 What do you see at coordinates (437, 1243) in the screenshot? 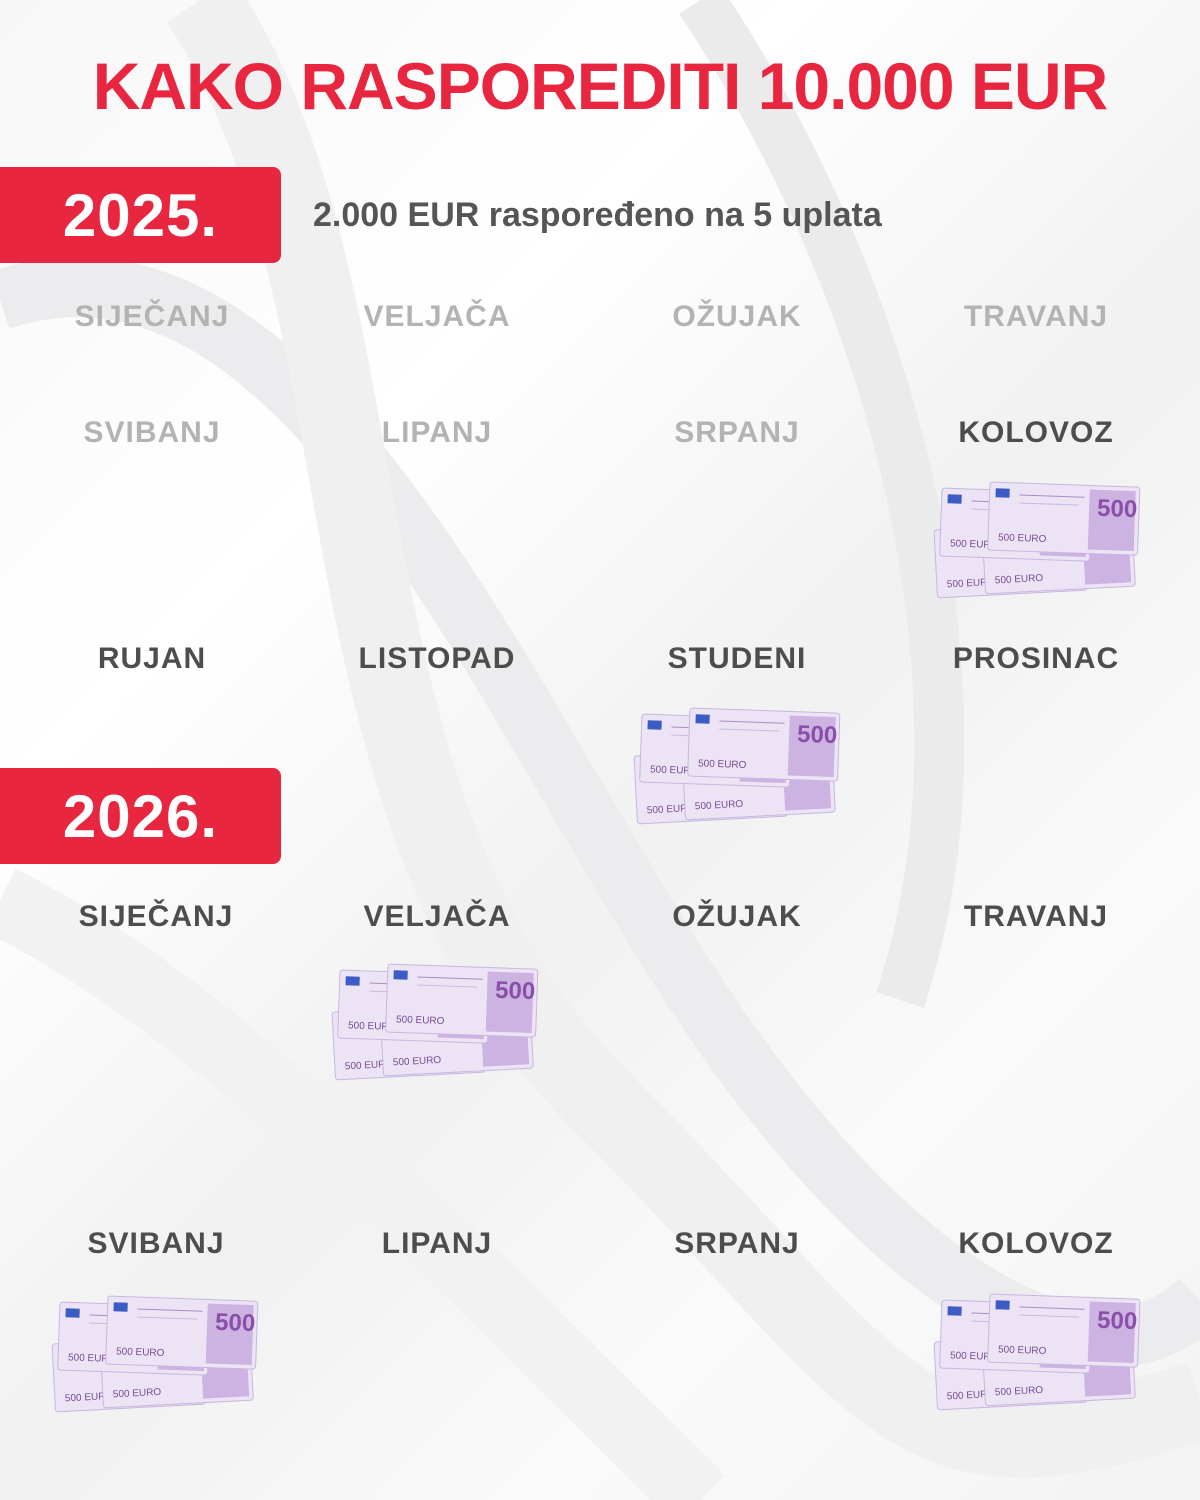
I see `month-2026-jun: LIPANJ` at bounding box center [437, 1243].